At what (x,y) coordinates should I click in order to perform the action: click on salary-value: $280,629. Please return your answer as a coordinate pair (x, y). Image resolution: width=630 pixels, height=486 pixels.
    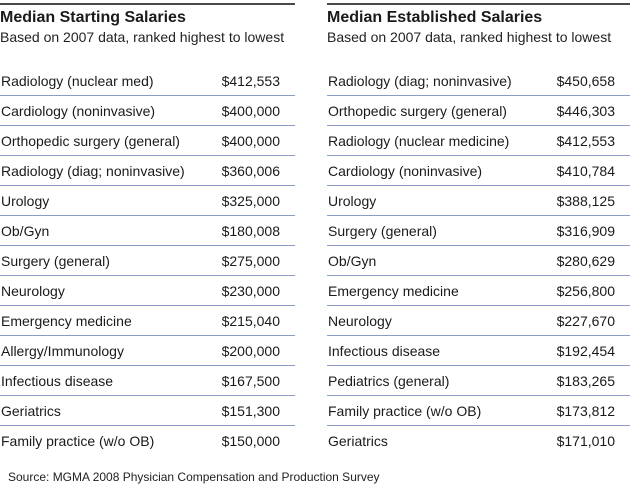
    Looking at the image, I should click on (585, 260).